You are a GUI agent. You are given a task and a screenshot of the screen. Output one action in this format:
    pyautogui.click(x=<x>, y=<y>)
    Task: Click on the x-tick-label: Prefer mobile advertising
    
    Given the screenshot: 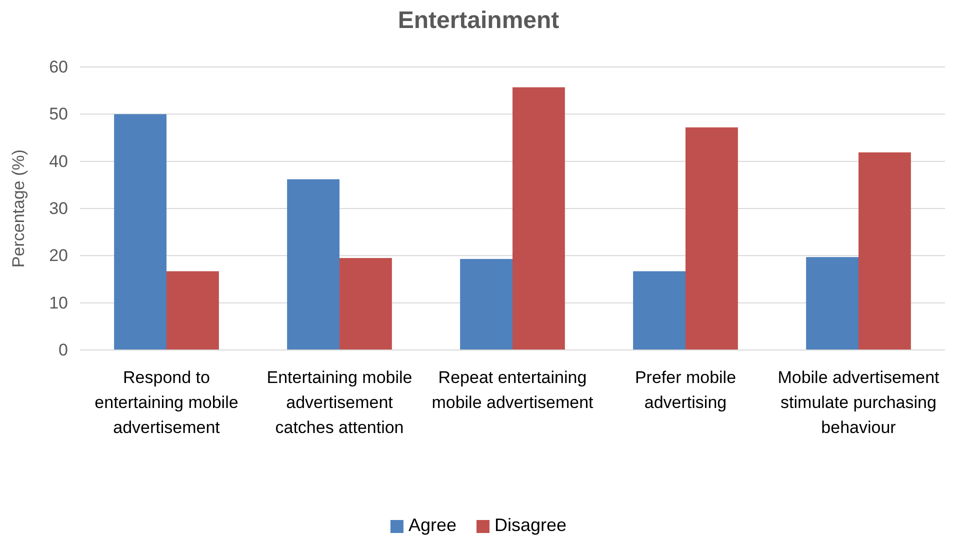 What is the action you would take?
    pyautogui.click(x=685, y=390)
    